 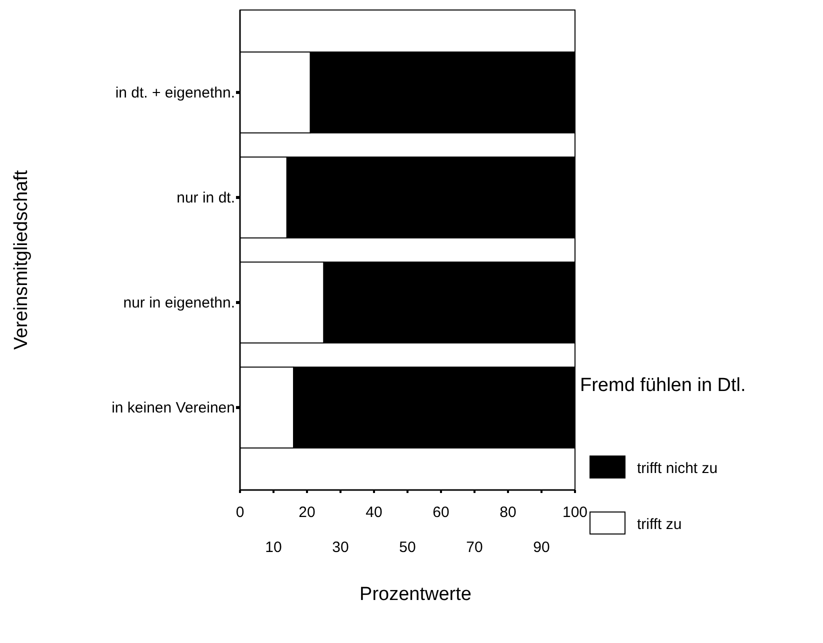 I want to click on x-tick-label: 0, so click(x=240, y=512).